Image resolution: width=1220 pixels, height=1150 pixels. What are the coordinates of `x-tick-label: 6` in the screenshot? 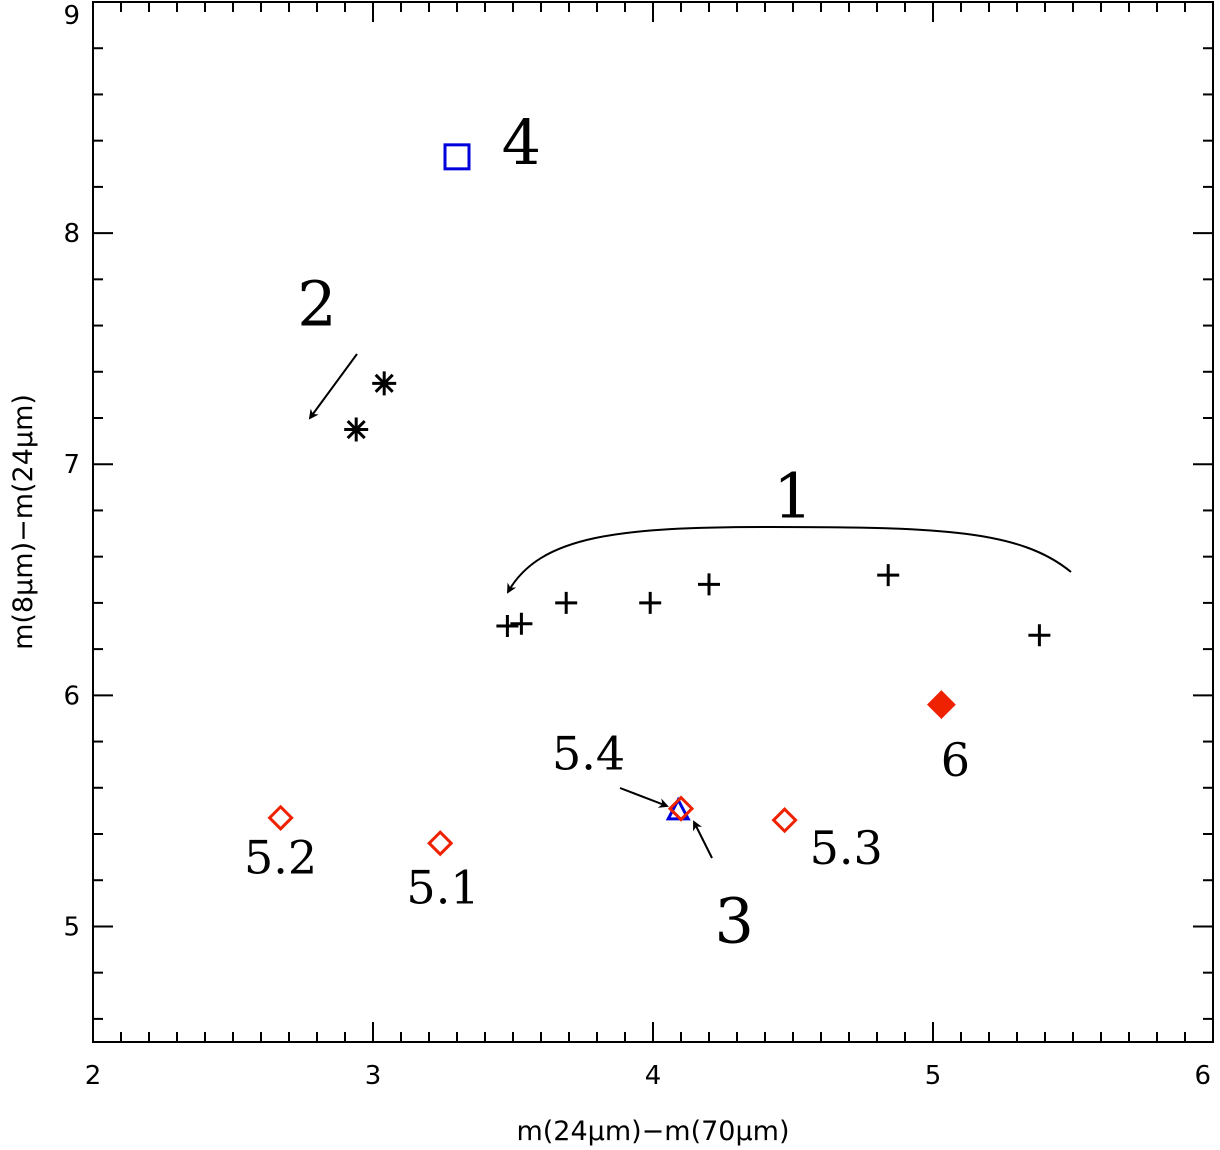 It's located at (1202, 1076).